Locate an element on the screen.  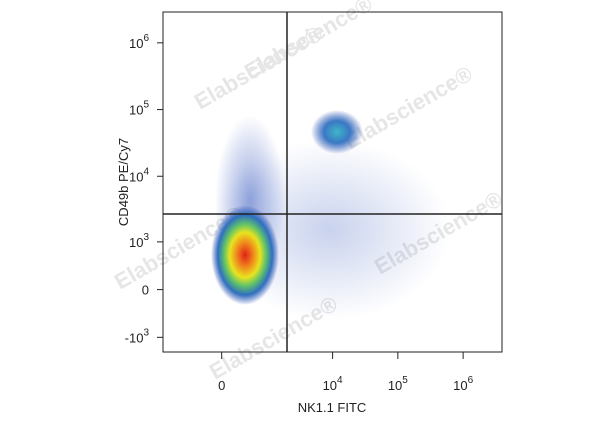
y-tick-label: 0 is located at coordinates (145, 290).